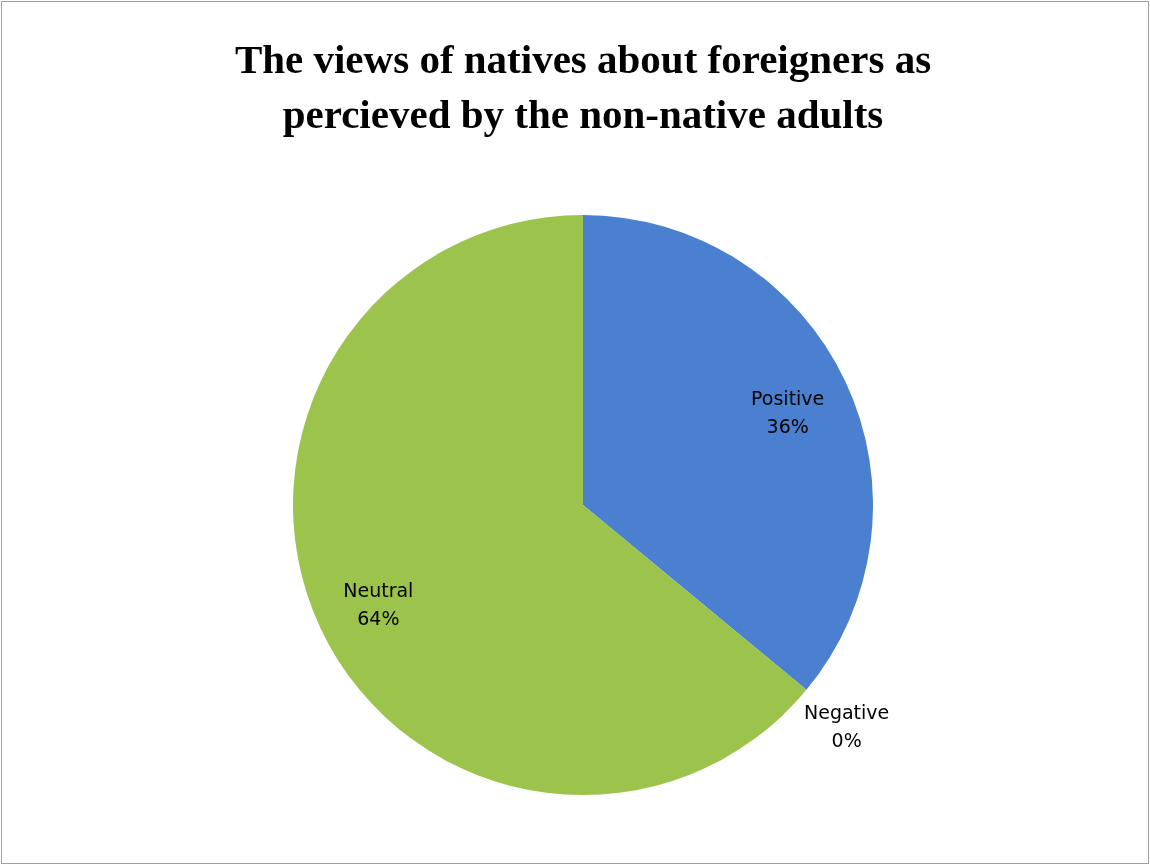 Image resolution: width=1150 pixels, height=865 pixels. Describe the element at coordinates (583, 86) in the screenshot. I see `chart-title: The views of natives about foreigners as percieved by the non-native adults` at that location.